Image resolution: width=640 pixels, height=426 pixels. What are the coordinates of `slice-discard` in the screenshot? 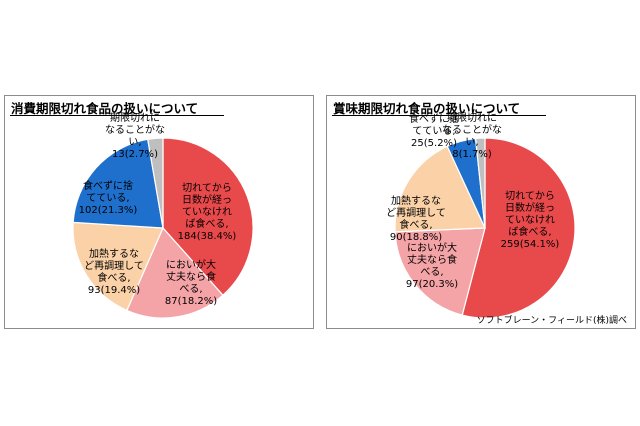 It's located at (118, 183).